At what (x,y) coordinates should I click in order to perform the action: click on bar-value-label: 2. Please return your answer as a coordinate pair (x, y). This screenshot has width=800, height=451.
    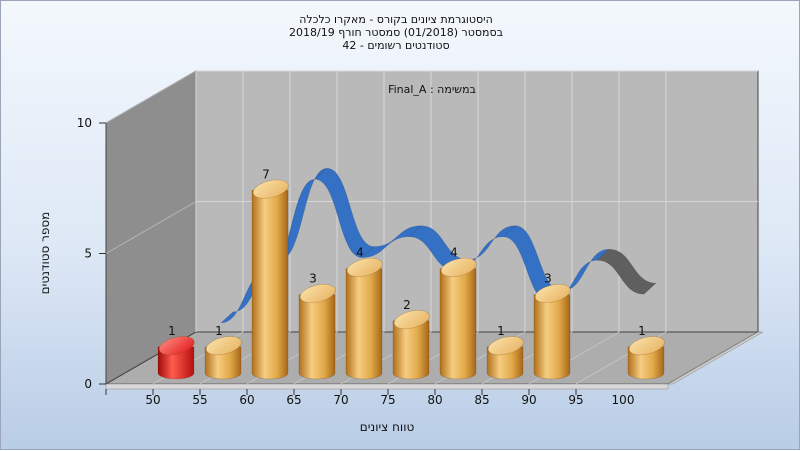
    Looking at the image, I should click on (407, 305).